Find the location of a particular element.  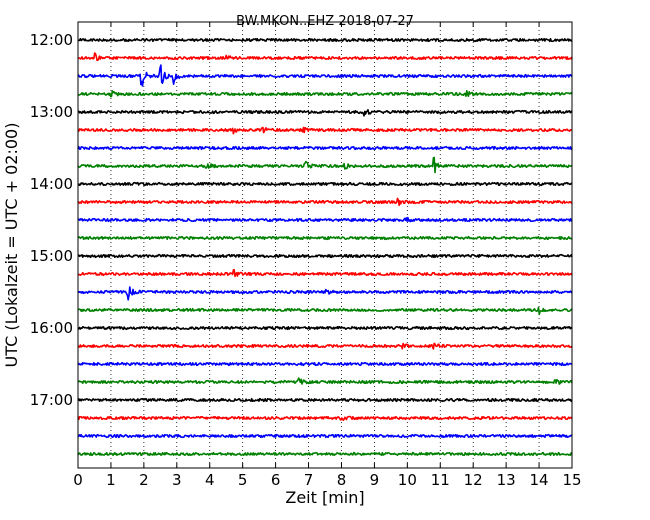

x-tick-label: 13 is located at coordinates (506, 480).